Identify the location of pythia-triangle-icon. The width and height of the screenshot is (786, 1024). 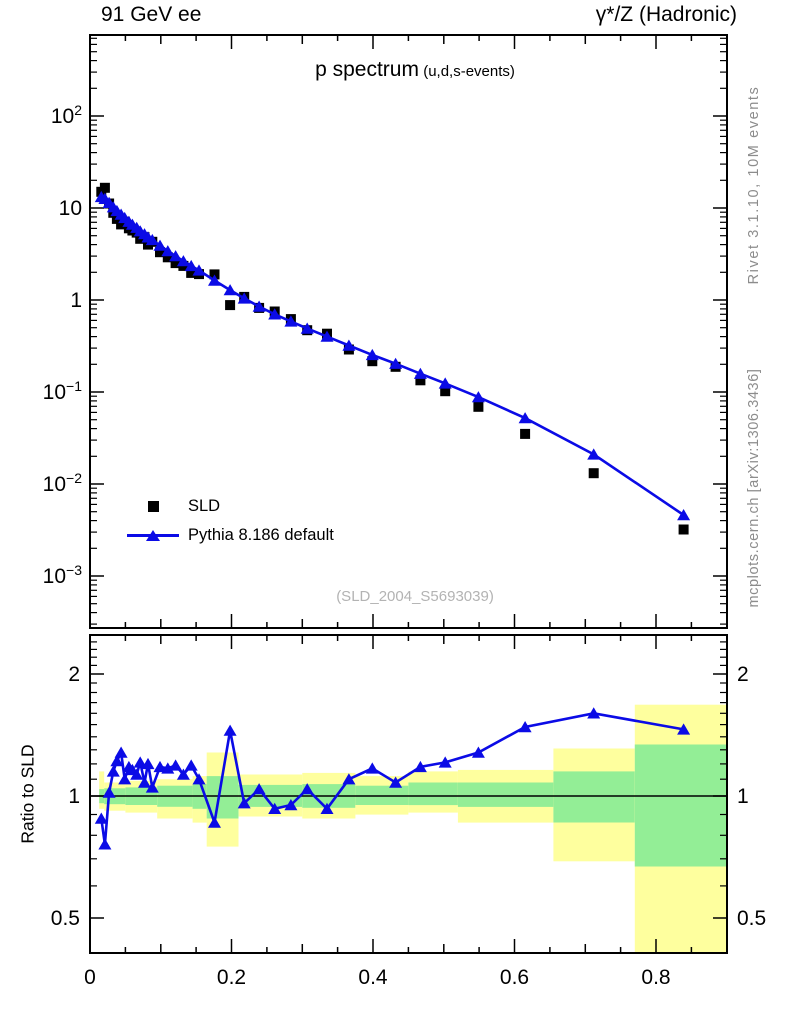
(153, 535).